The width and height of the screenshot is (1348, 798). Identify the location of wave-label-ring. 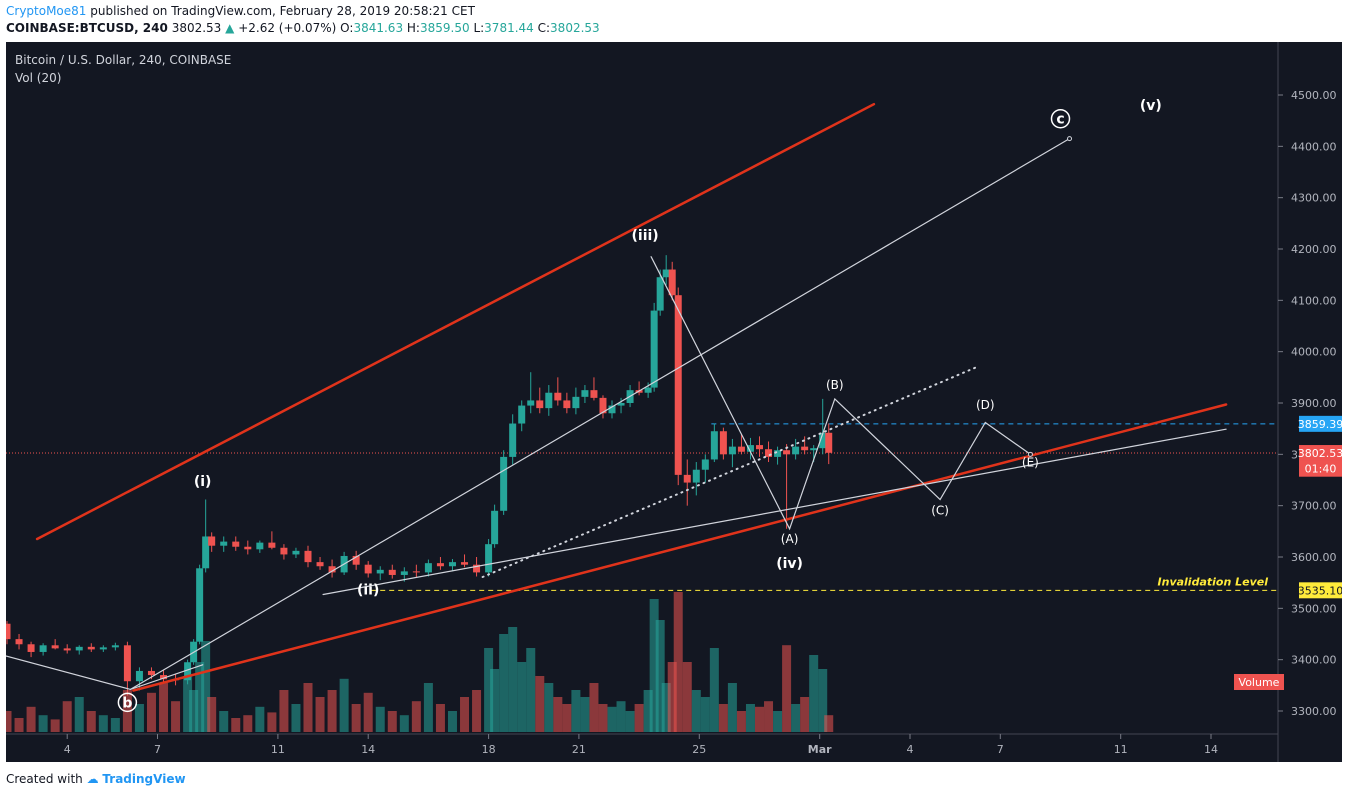
(127, 702).